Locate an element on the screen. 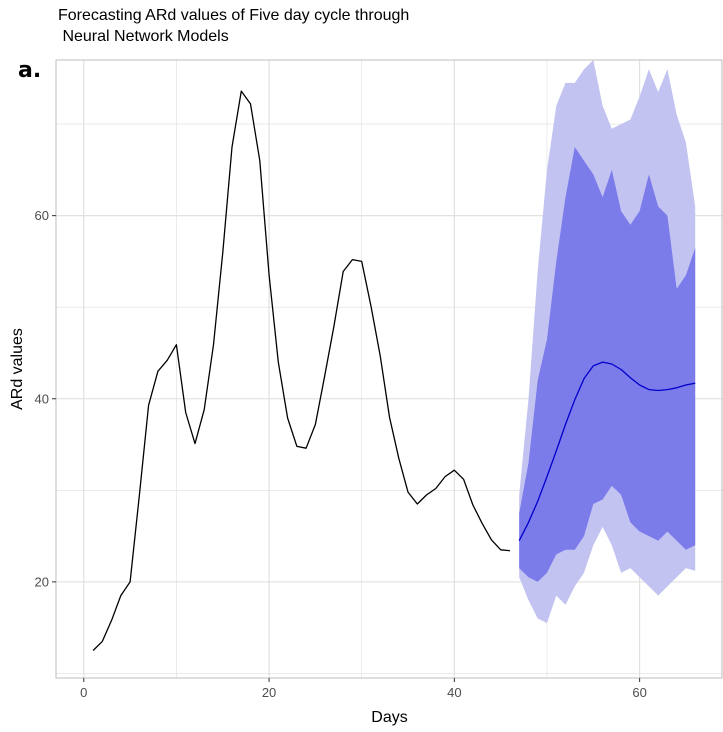 The image size is (723, 732). forecast-mean-line is located at coordinates (607, 451).